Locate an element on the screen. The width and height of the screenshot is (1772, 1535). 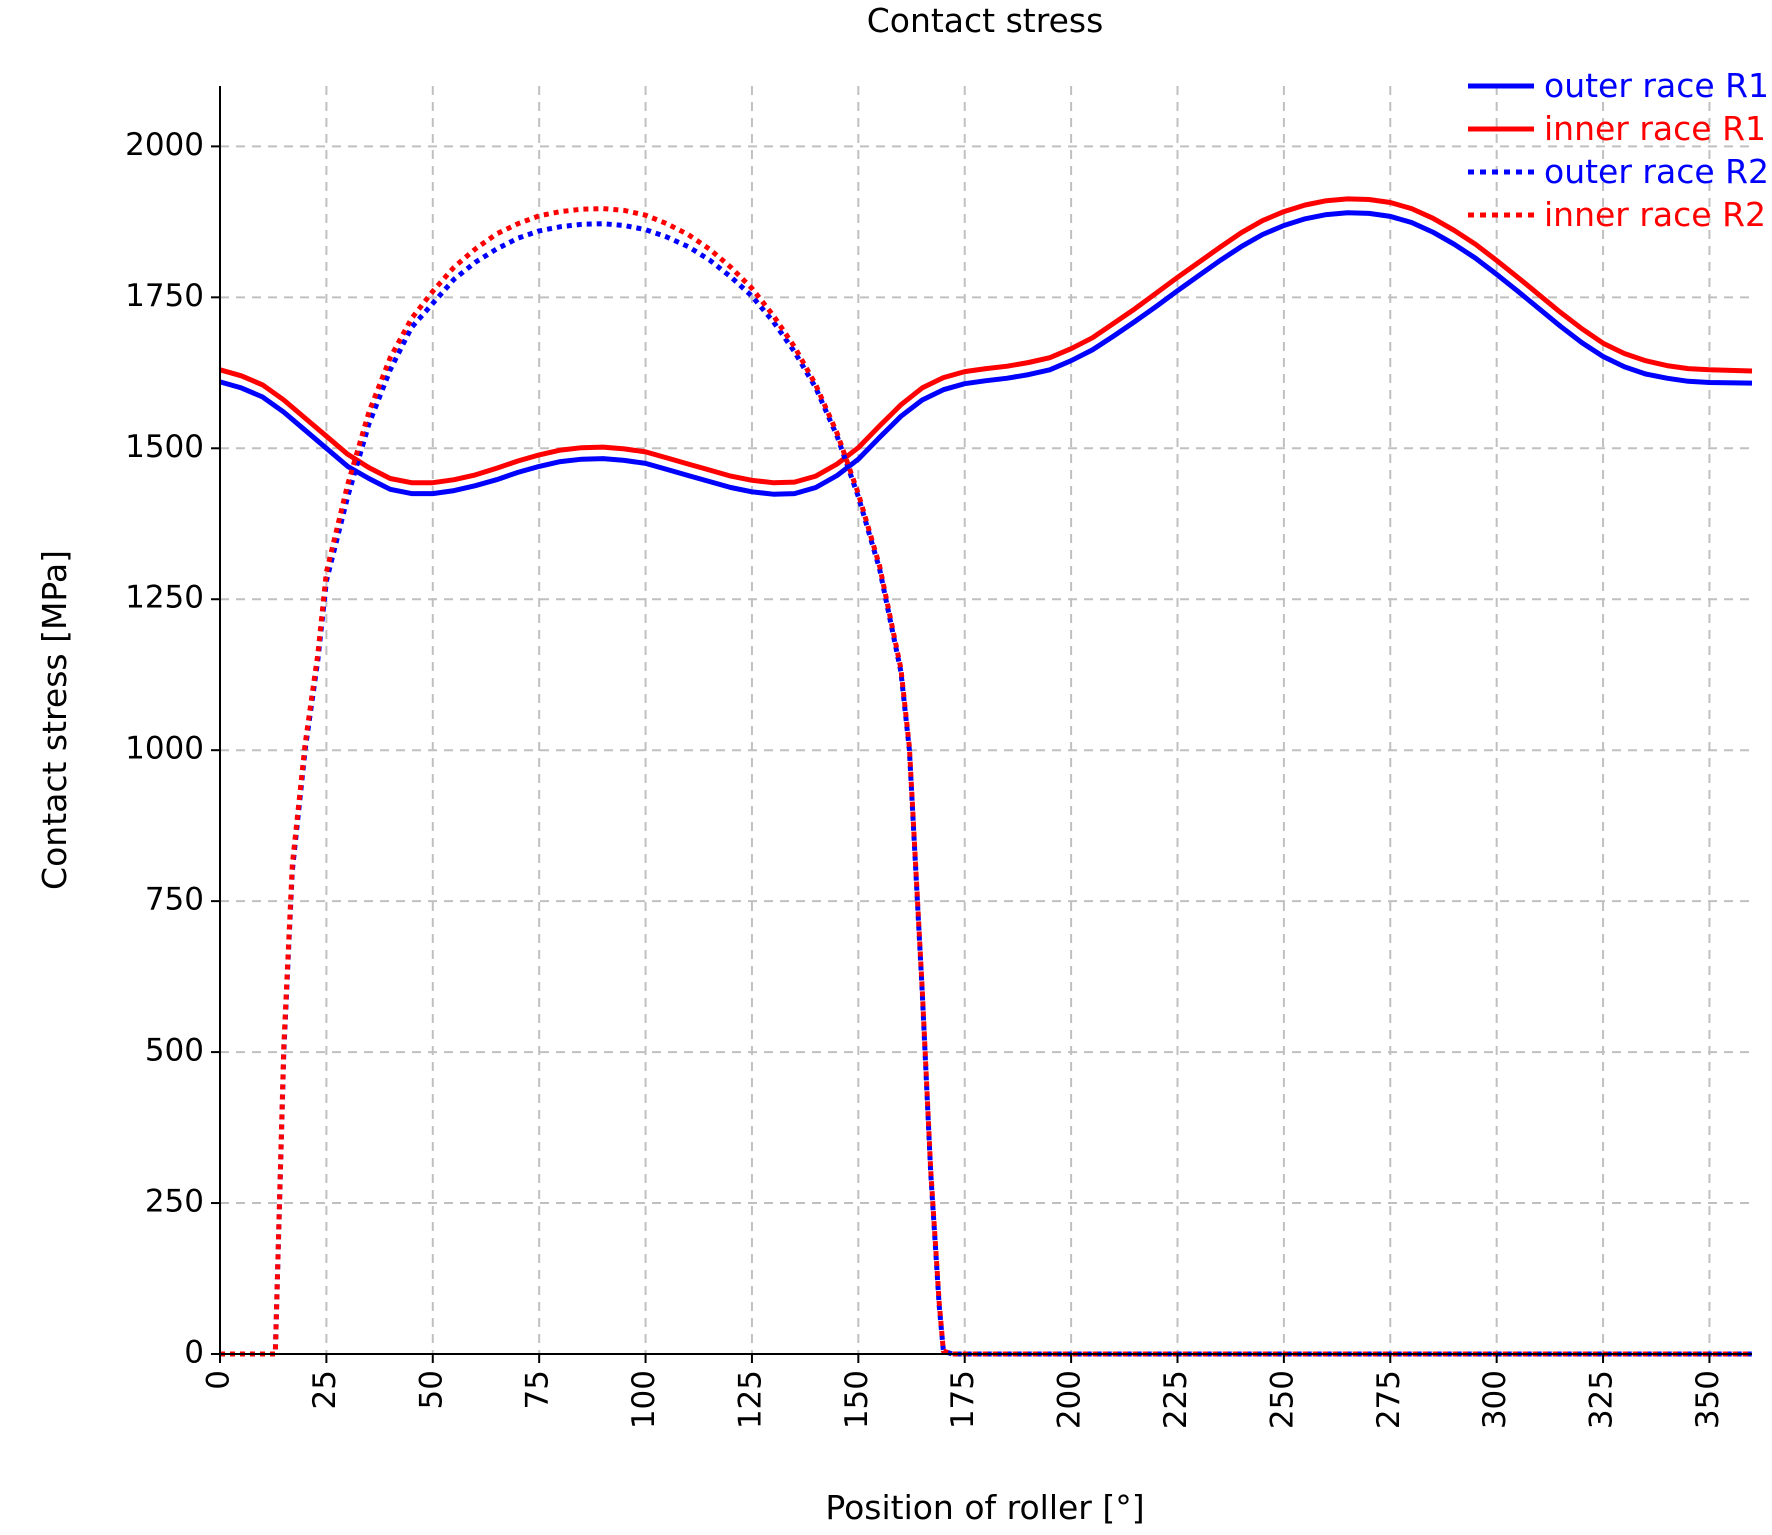
x-tick-label: 25 is located at coordinates (325, 1389).